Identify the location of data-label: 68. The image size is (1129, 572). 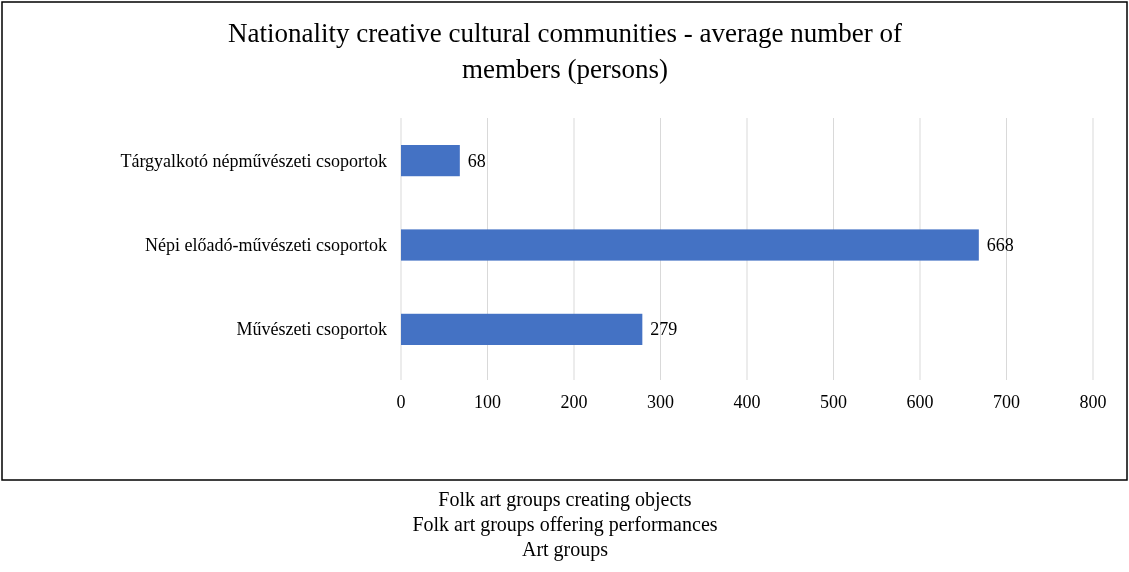
(476, 160).